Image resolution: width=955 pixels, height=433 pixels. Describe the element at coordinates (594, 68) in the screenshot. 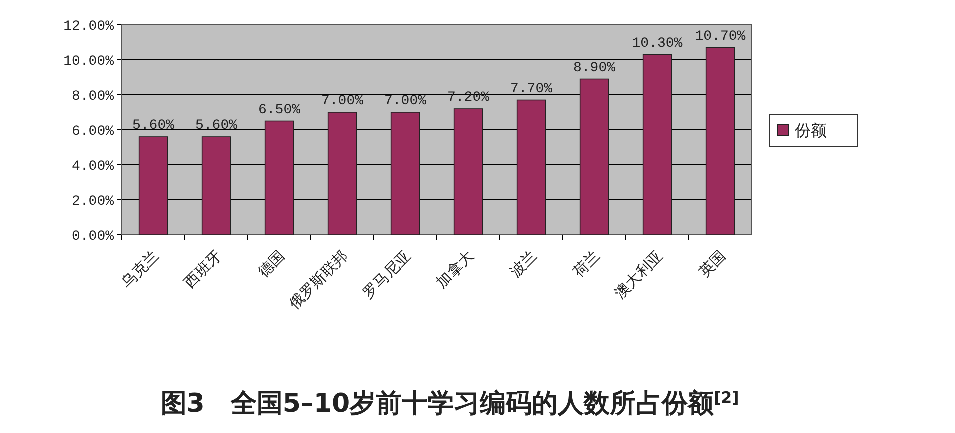

I see `data-label: 8.90%` at that location.